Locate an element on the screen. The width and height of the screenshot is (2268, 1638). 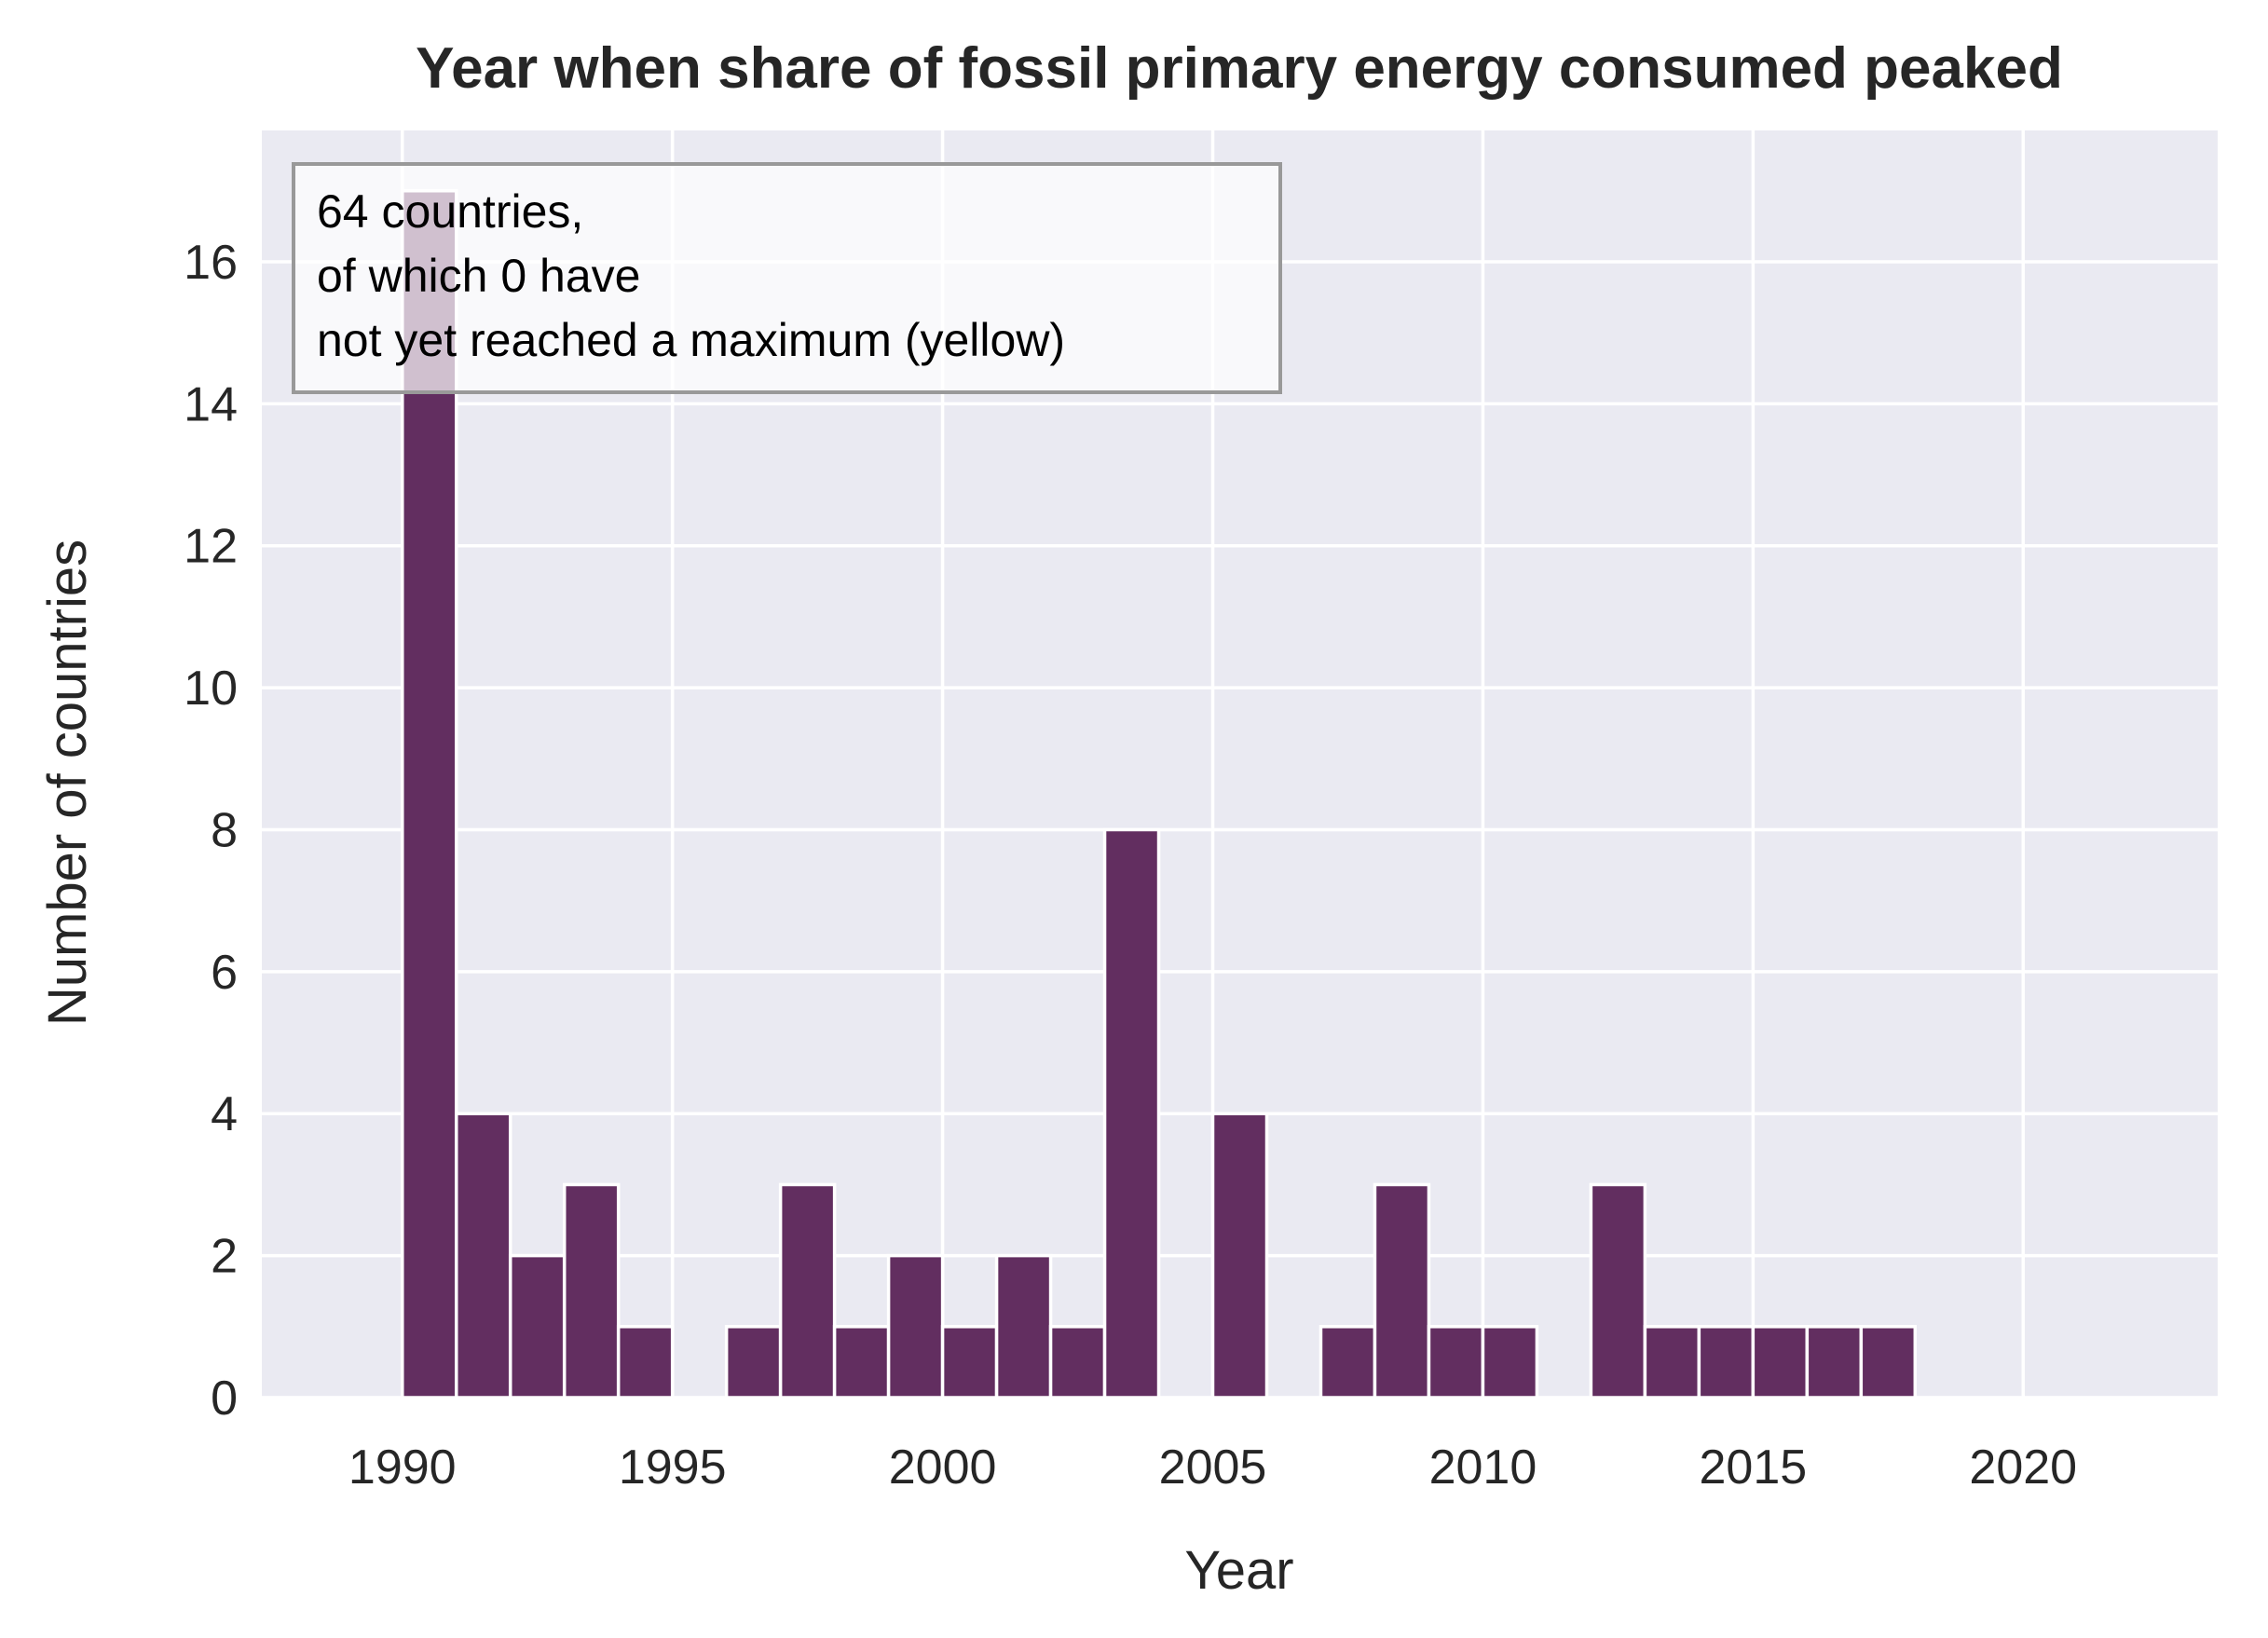
x-tick-label: 1990 is located at coordinates (402, 1467).